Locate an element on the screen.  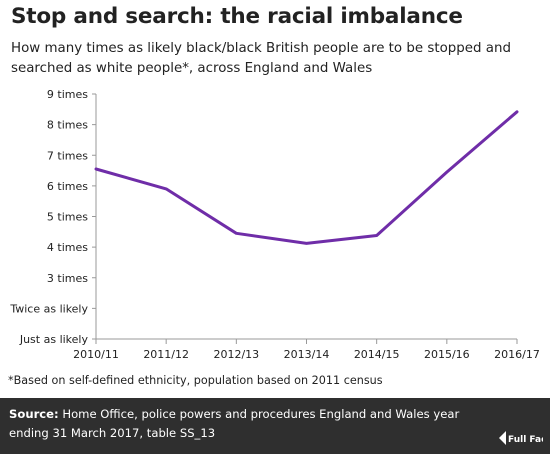
y-tick-label: Just as likely is located at coordinates (54, 339).